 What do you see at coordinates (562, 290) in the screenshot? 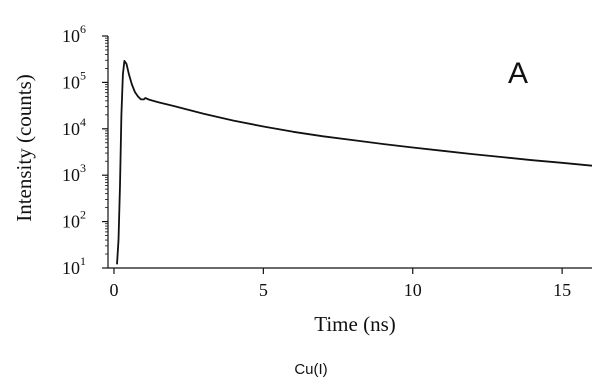
I see `x-tick-label-3: 15` at bounding box center [562, 290].